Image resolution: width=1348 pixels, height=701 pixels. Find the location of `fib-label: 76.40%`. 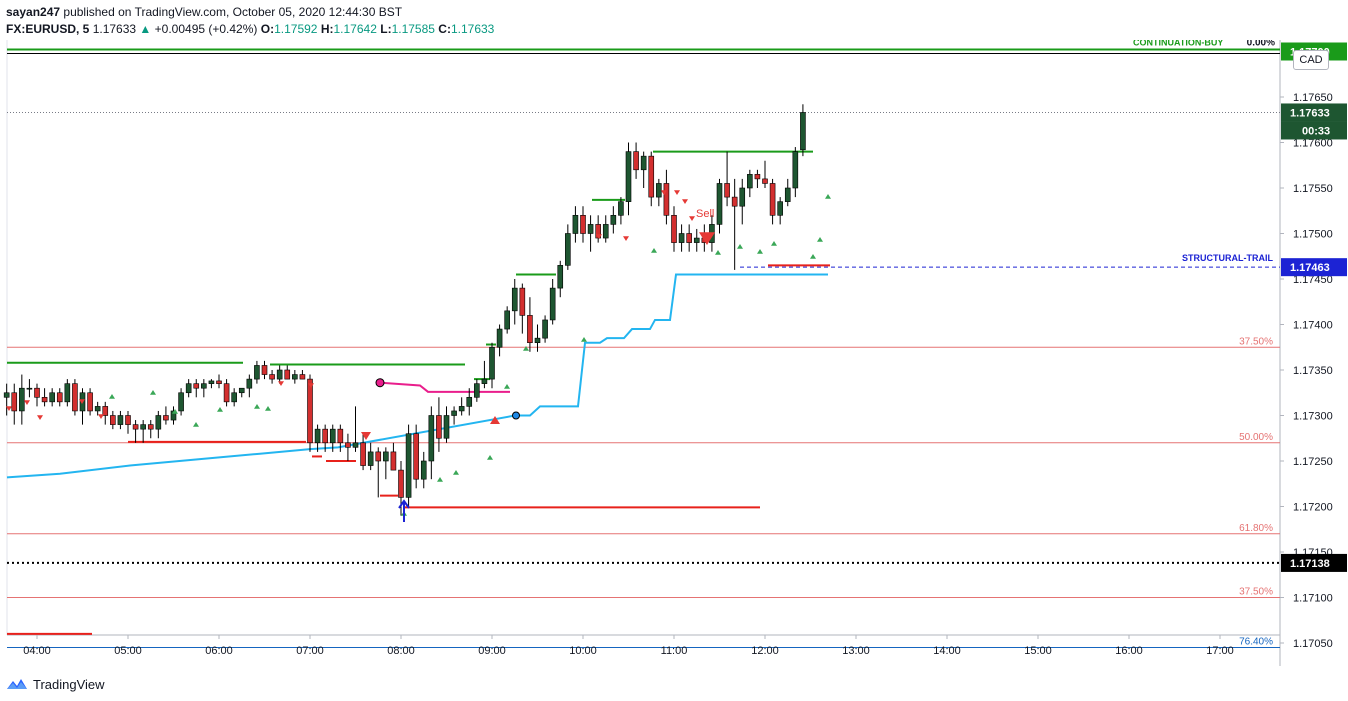

fib-label: 76.40% is located at coordinates (1256, 642).